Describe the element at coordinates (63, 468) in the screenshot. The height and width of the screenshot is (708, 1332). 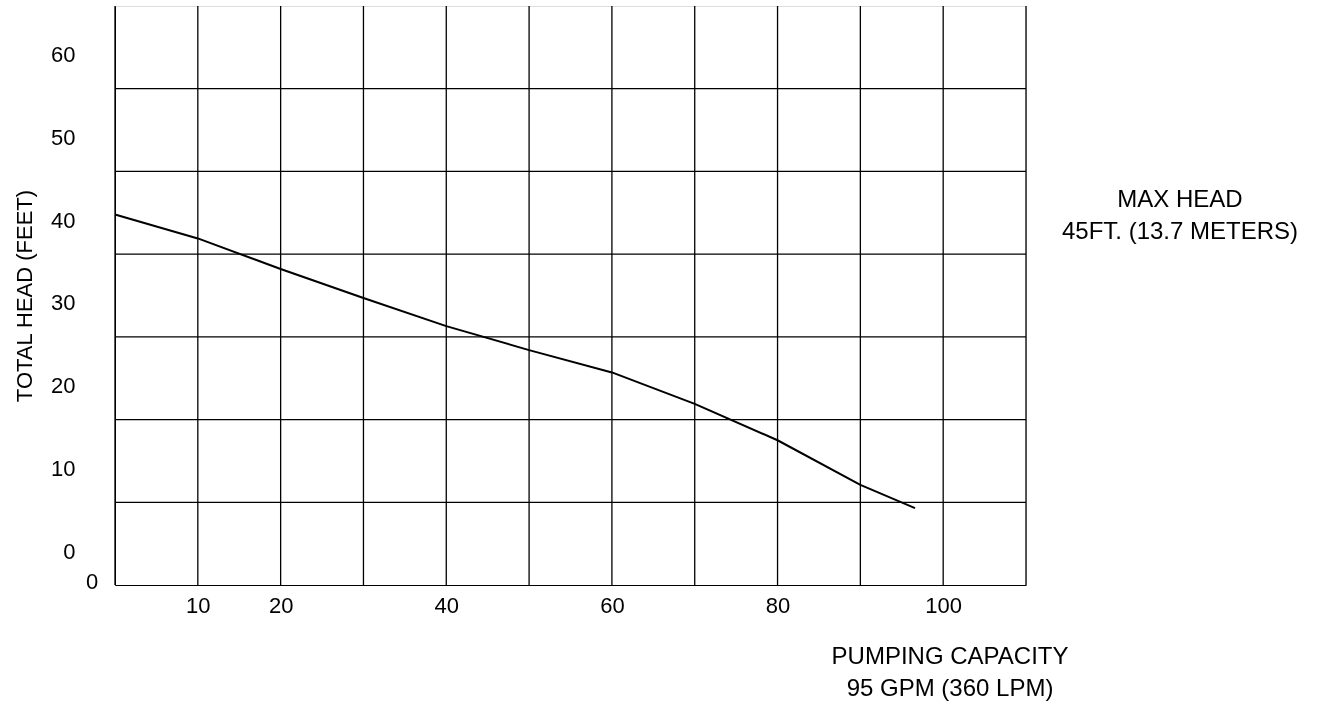
I see `y-tick-label: 10` at that location.